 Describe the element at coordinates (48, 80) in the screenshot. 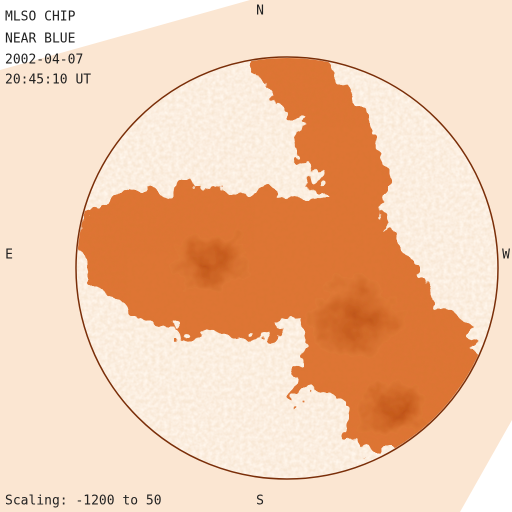

I see `header-line: 20:45:10 UT` at that location.